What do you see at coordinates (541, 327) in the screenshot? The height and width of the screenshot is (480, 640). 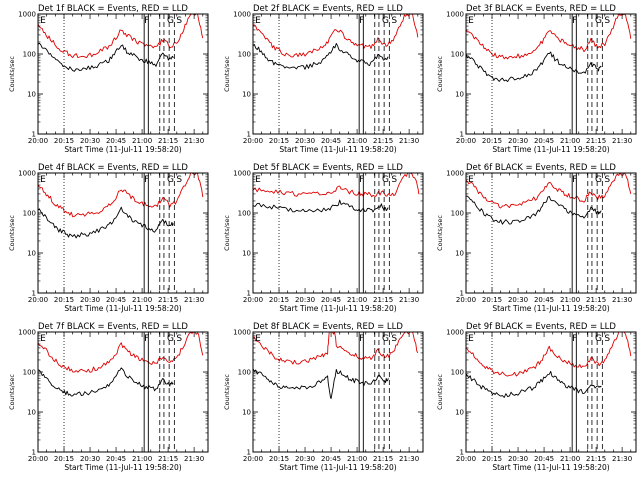 I see `panel-title: Det 9f BLACK = Events, RED = LLD` at bounding box center [541, 327].